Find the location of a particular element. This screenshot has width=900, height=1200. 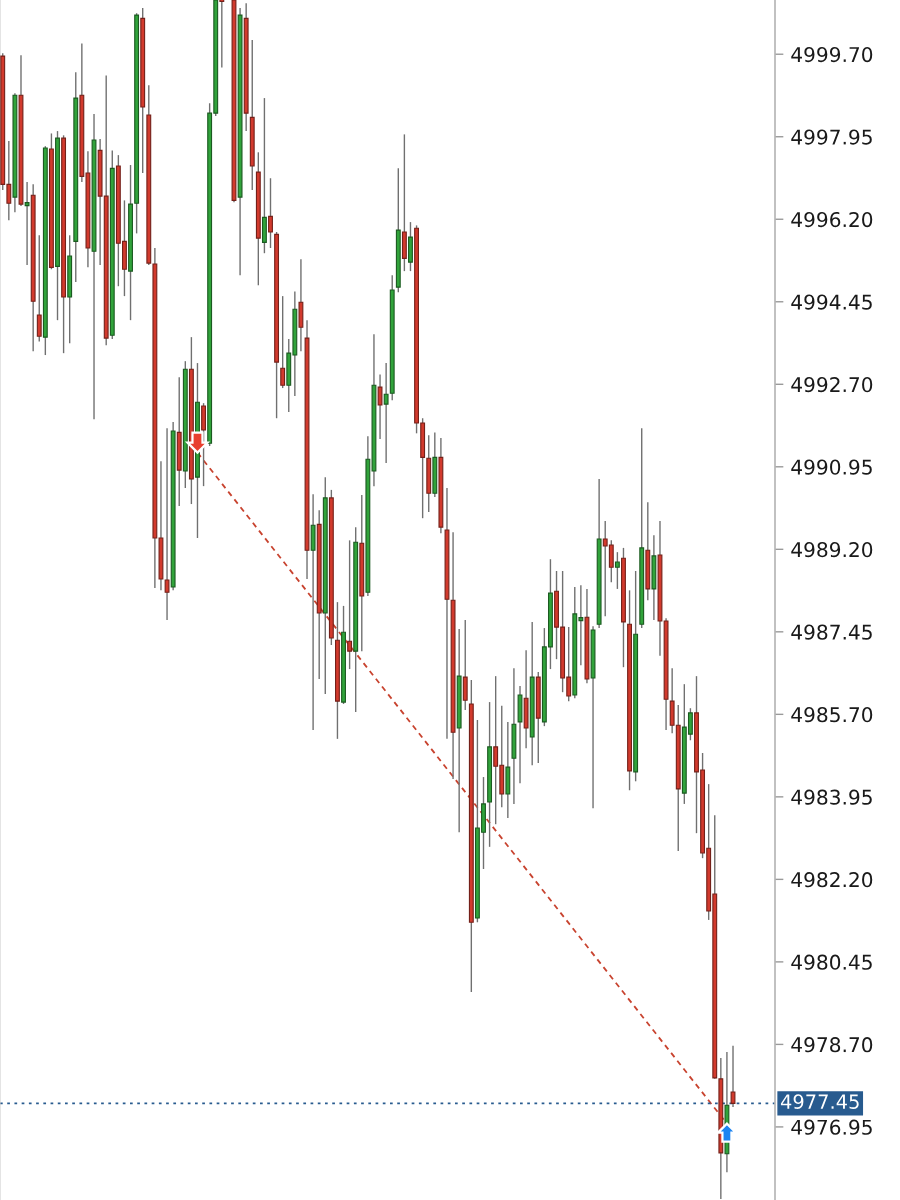

y-tick-label: 4990.95 is located at coordinates (831, 467).